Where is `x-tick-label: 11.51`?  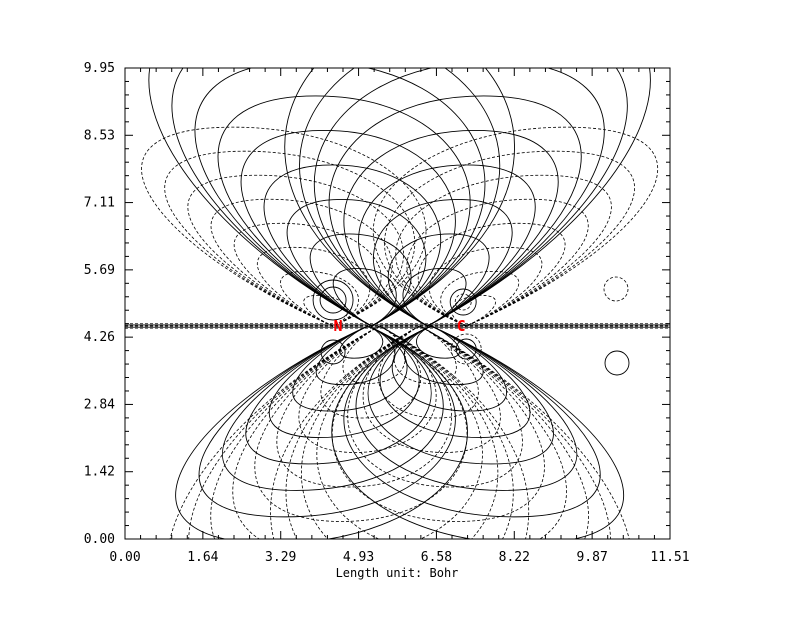 x-tick-label: 11.51 is located at coordinates (669, 557).